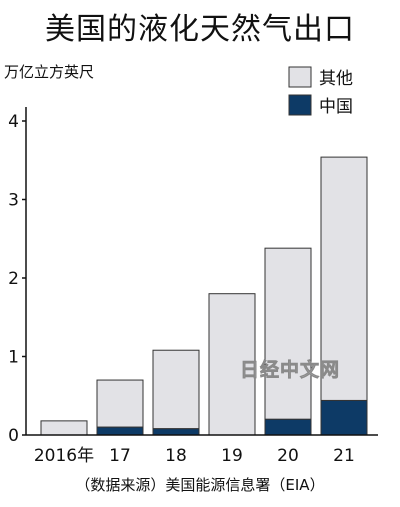 Image resolution: width=400 pixels, height=507 pixels. What do you see at coordinates (64, 456) in the screenshot?
I see `x-tick-label: 2016年` at bounding box center [64, 456].